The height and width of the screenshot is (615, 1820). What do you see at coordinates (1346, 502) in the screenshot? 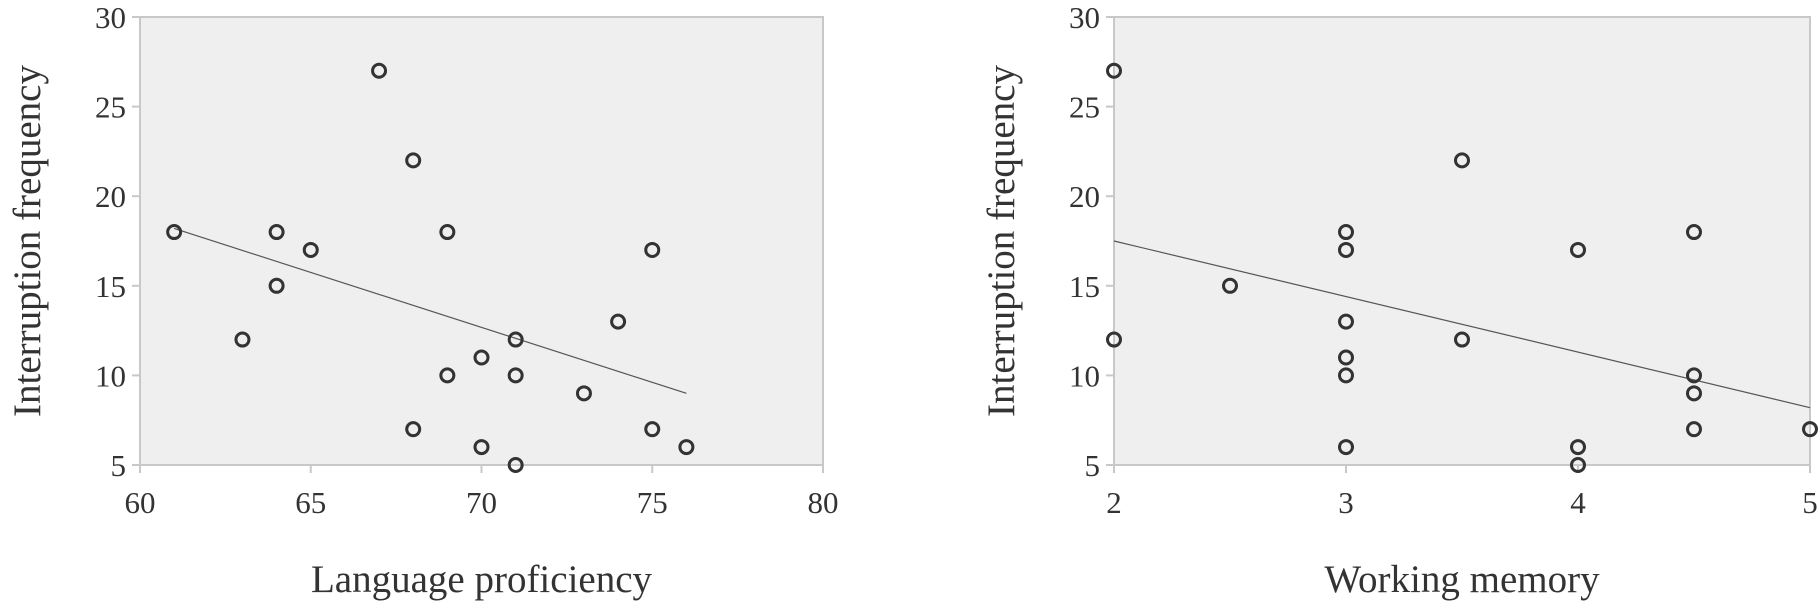
I see `x-tick-label: 3` at bounding box center [1346, 502].